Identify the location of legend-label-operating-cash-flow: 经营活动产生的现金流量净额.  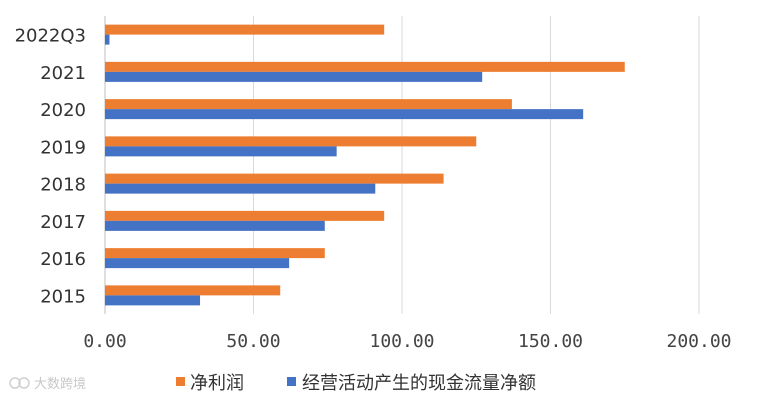
(419, 383).